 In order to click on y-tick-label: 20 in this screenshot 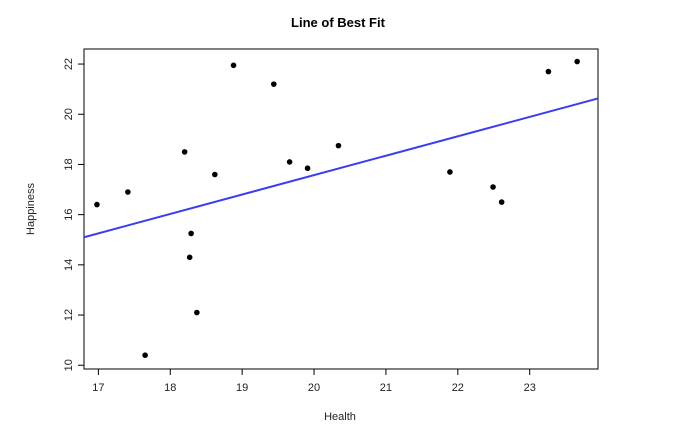, I will do `click(69, 114)`.